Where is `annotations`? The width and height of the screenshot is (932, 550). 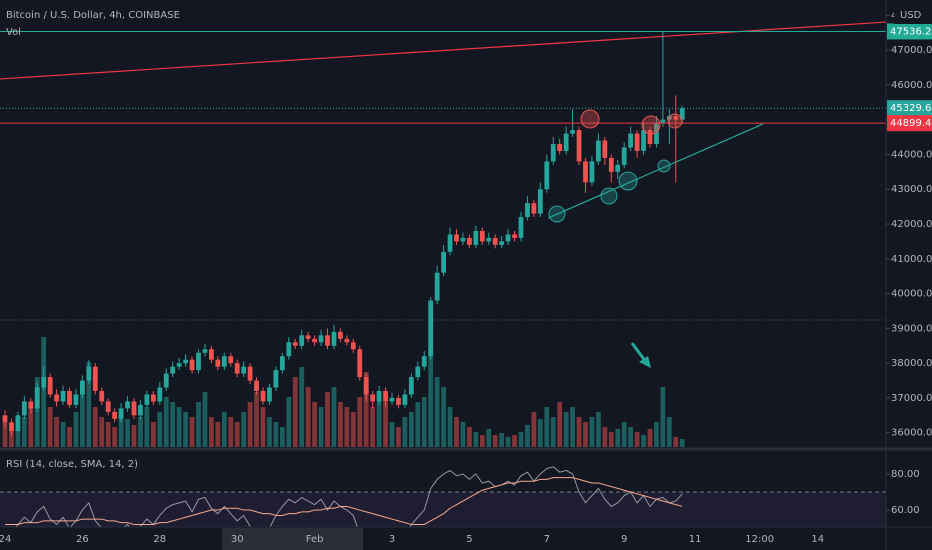
annotations is located at coordinates (615, 238).